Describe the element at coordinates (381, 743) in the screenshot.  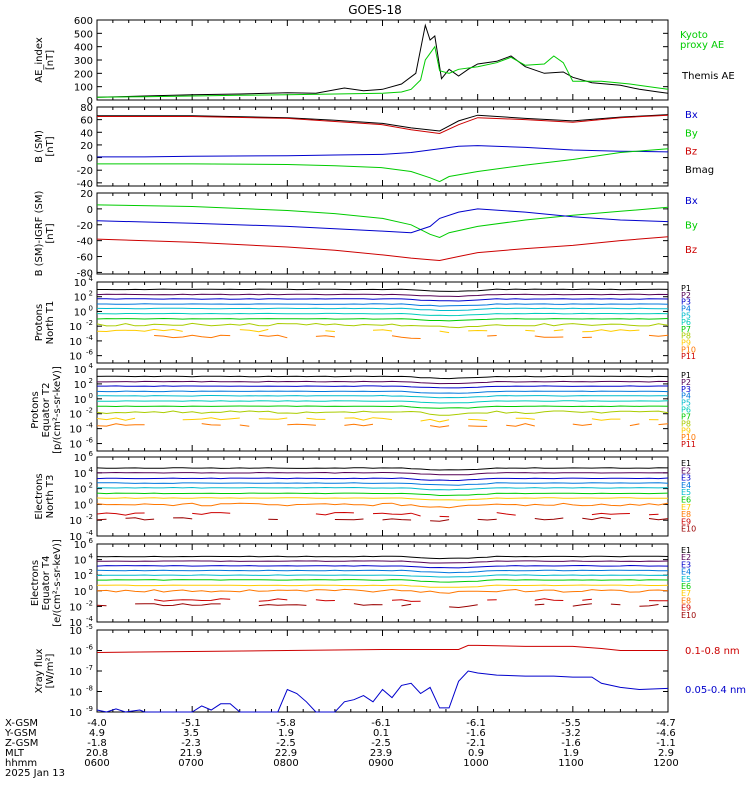
I see `ephemeris-value: -2.5` at that location.